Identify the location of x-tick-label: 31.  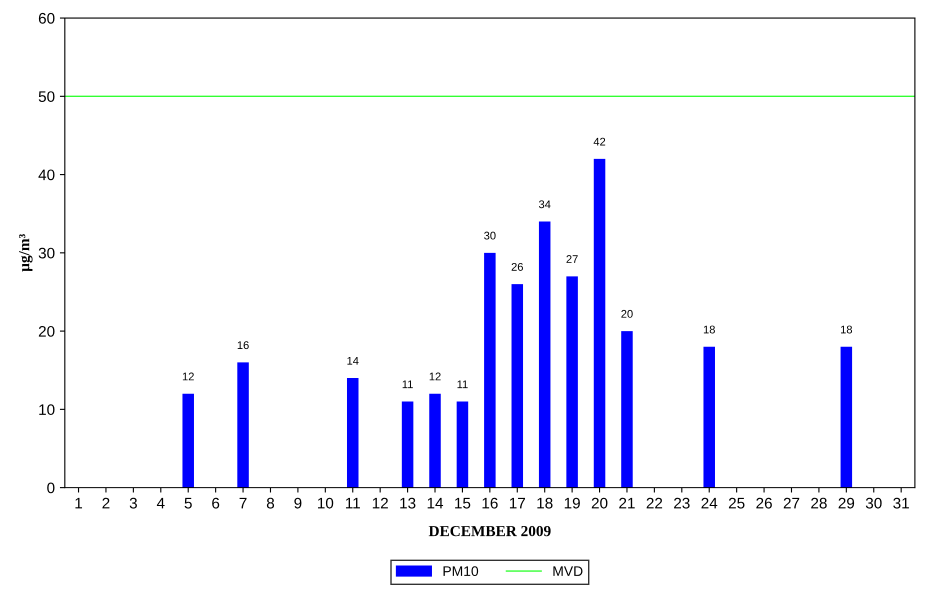
(901, 503).